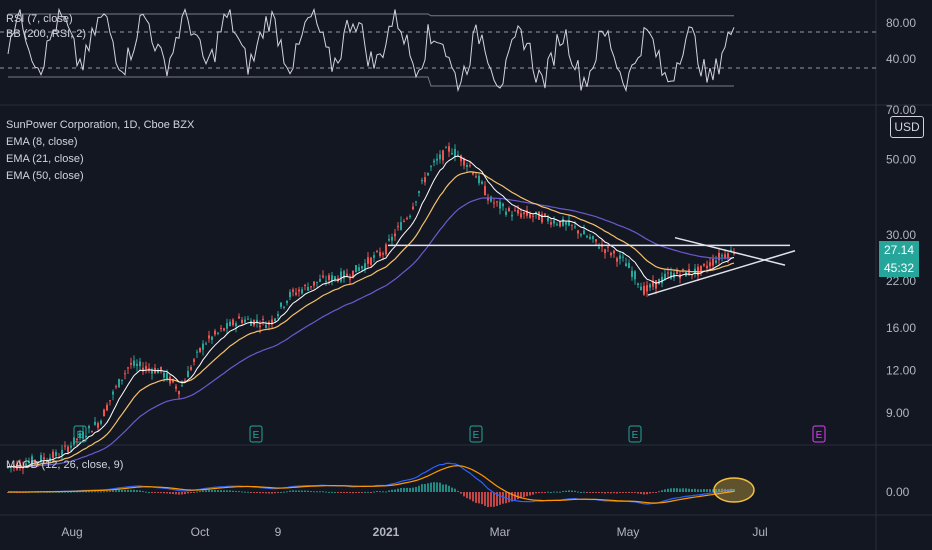  Describe the element at coordinates (200, 532) in the screenshot. I see `time-axis-label: Oct` at that location.